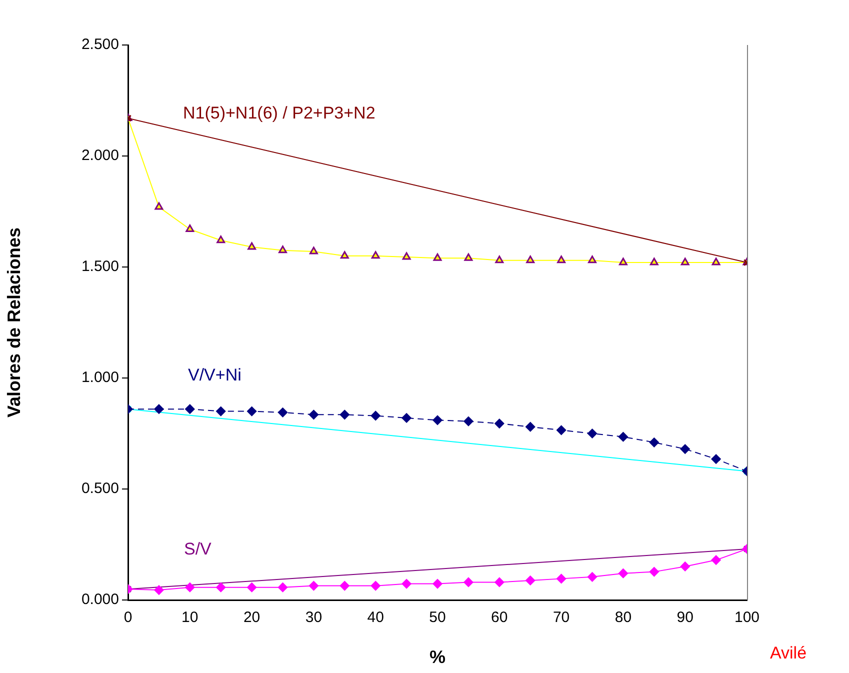 This screenshot has width=849, height=673. What do you see at coordinates (198, 549) in the screenshot?
I see `annotation: S/V` at bounding box center [198, 549].